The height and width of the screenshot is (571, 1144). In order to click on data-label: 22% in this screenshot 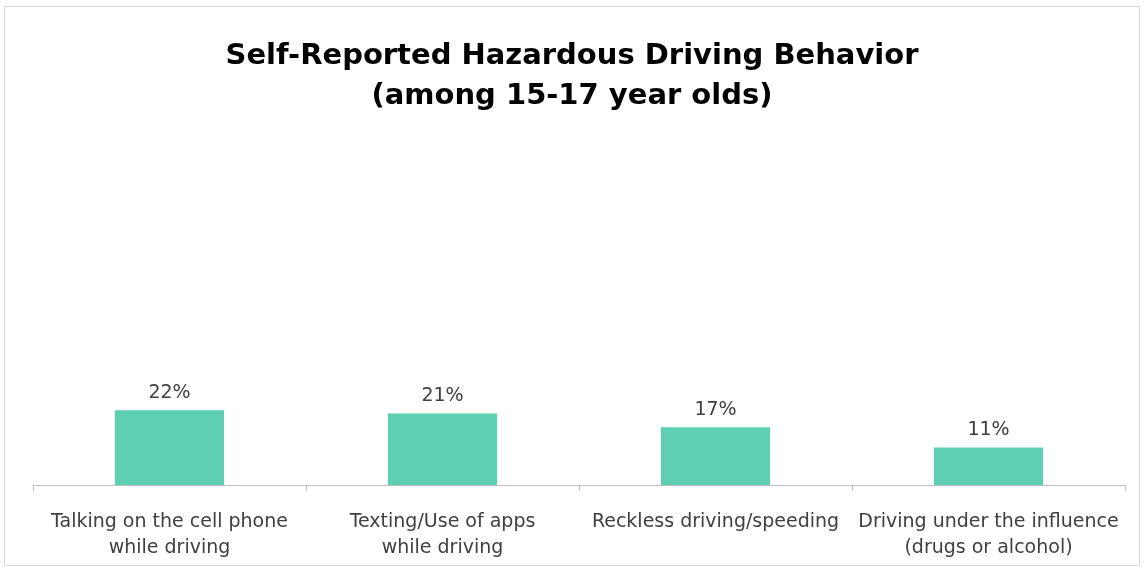, I will do `click(169, 390)`.